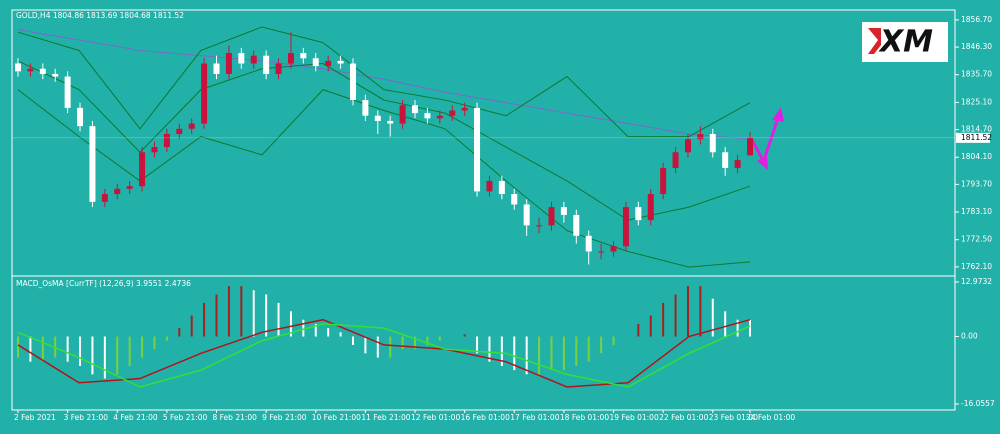 Image resolution: width=1000 pixels, height=434 pixels. What do you see at coordinates (976, 211) in the screenshot?
I see `y-tick-label: 1783.10` at bounding box center [976, 211].